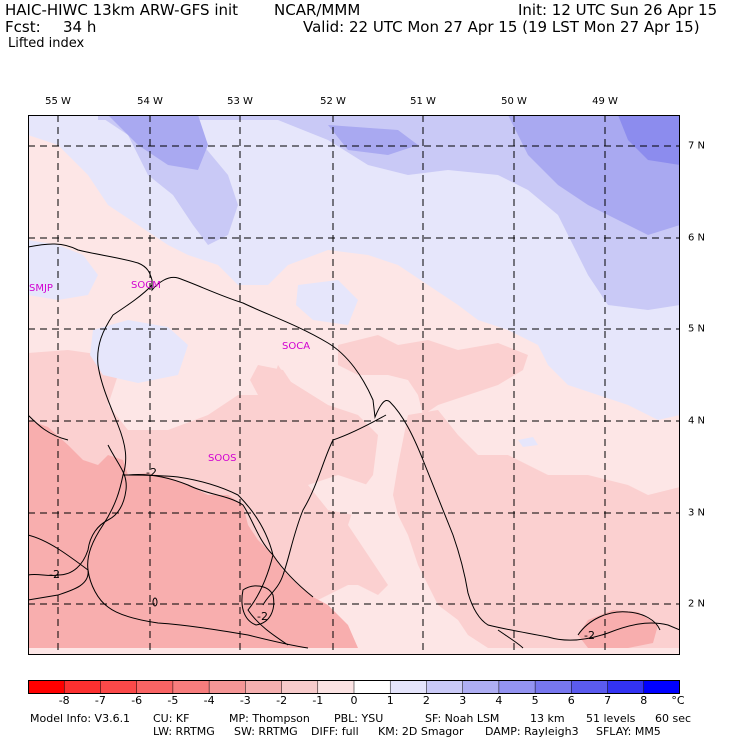 The image size is (740, 740). Describe the element at coordinates (390, 700) in the screenshot. I see `colorbar-tick-label: 1` at that location.